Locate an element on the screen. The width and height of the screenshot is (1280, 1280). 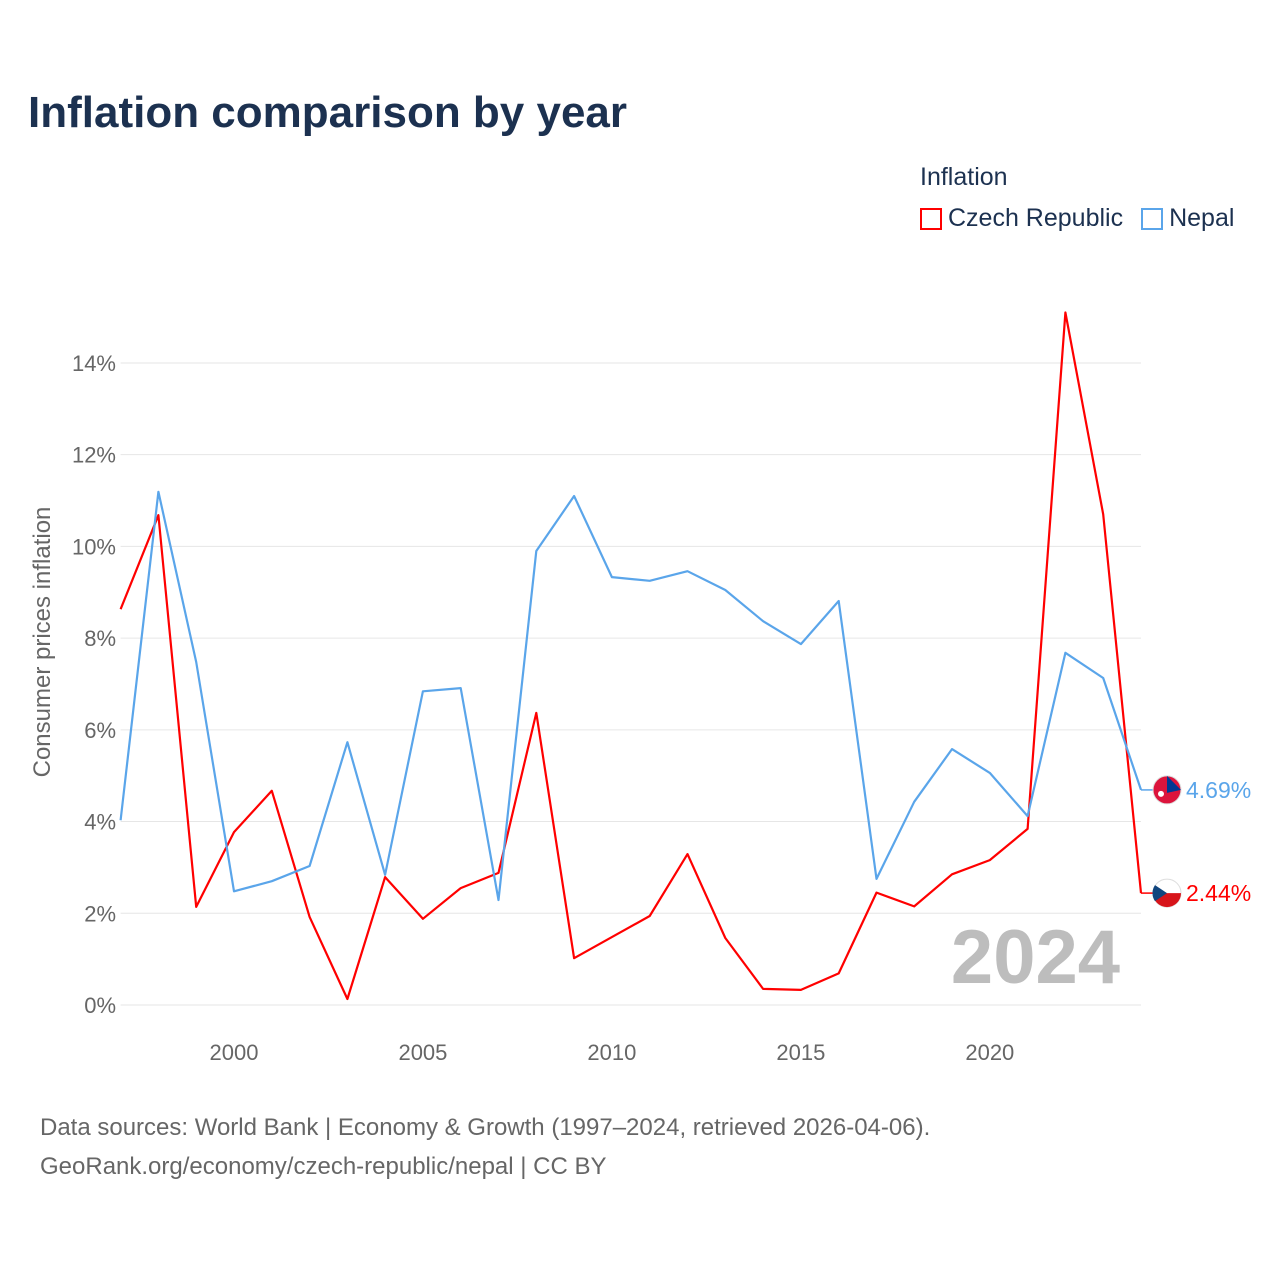
y-tick-label: 4% is located at coordinates (100, 822).